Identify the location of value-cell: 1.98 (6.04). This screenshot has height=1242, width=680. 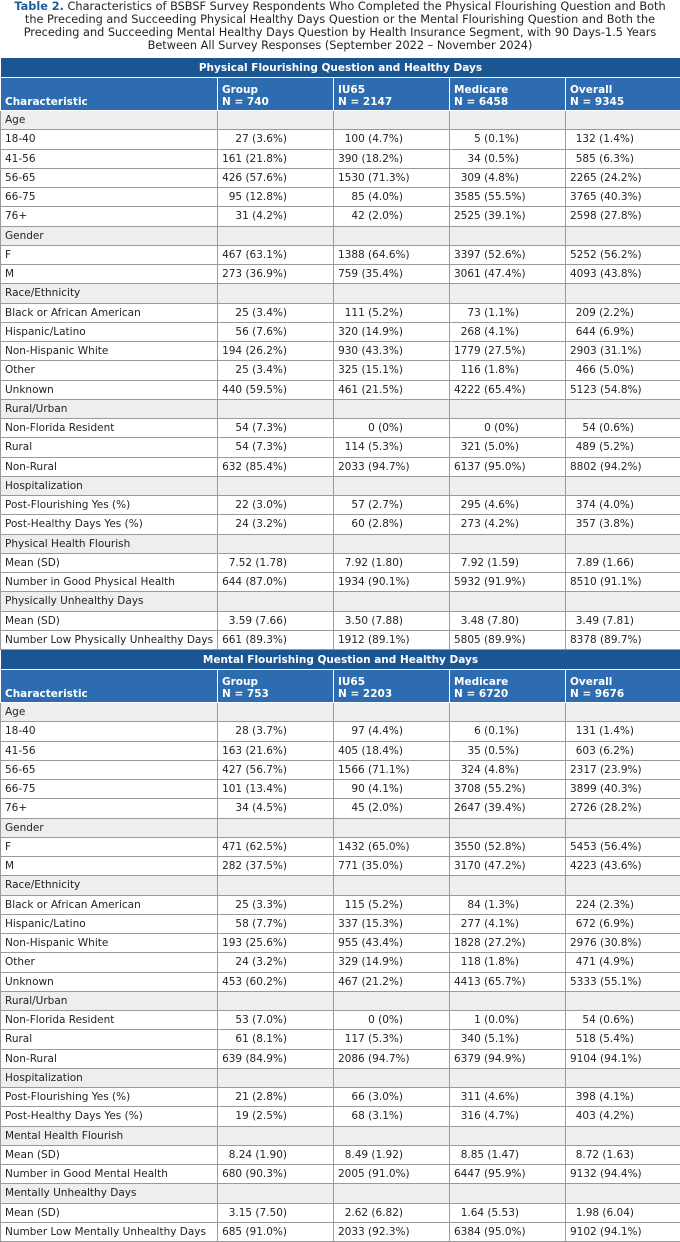
(622, 1212).